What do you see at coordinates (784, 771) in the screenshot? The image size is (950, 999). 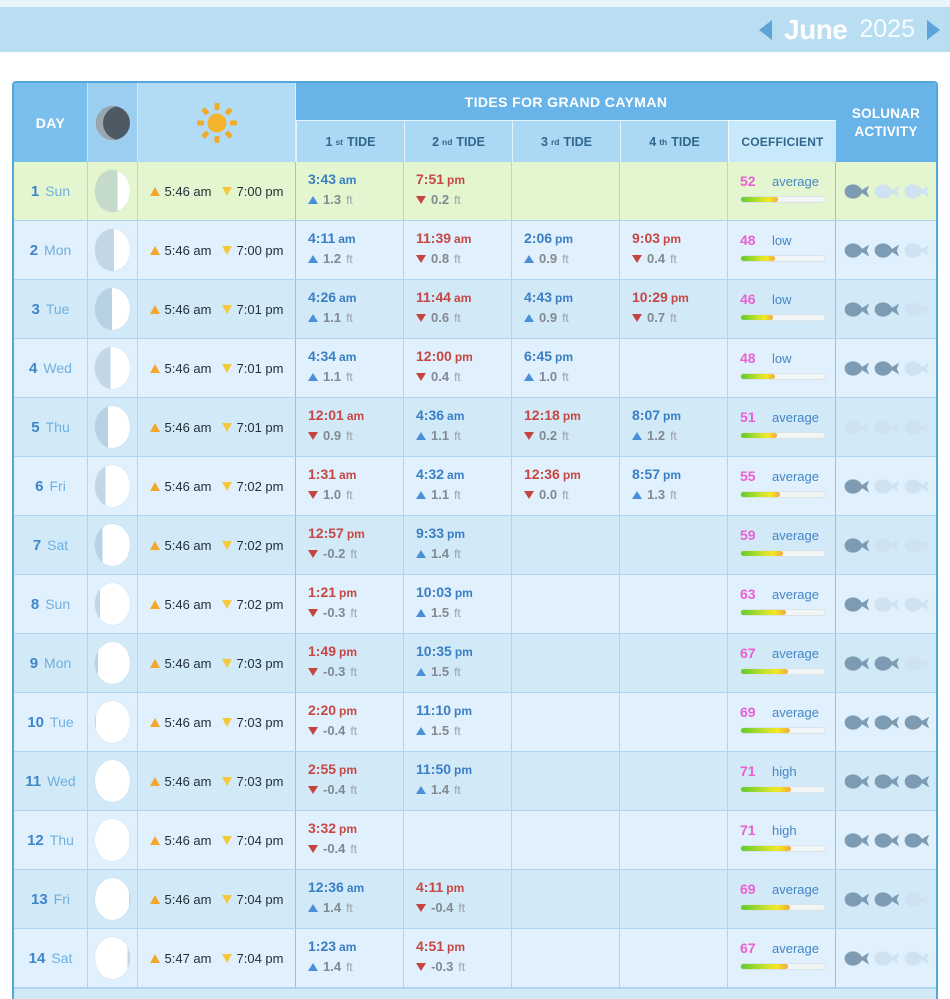 I see `coefficient-label: high` at bounding box center [784, 771].